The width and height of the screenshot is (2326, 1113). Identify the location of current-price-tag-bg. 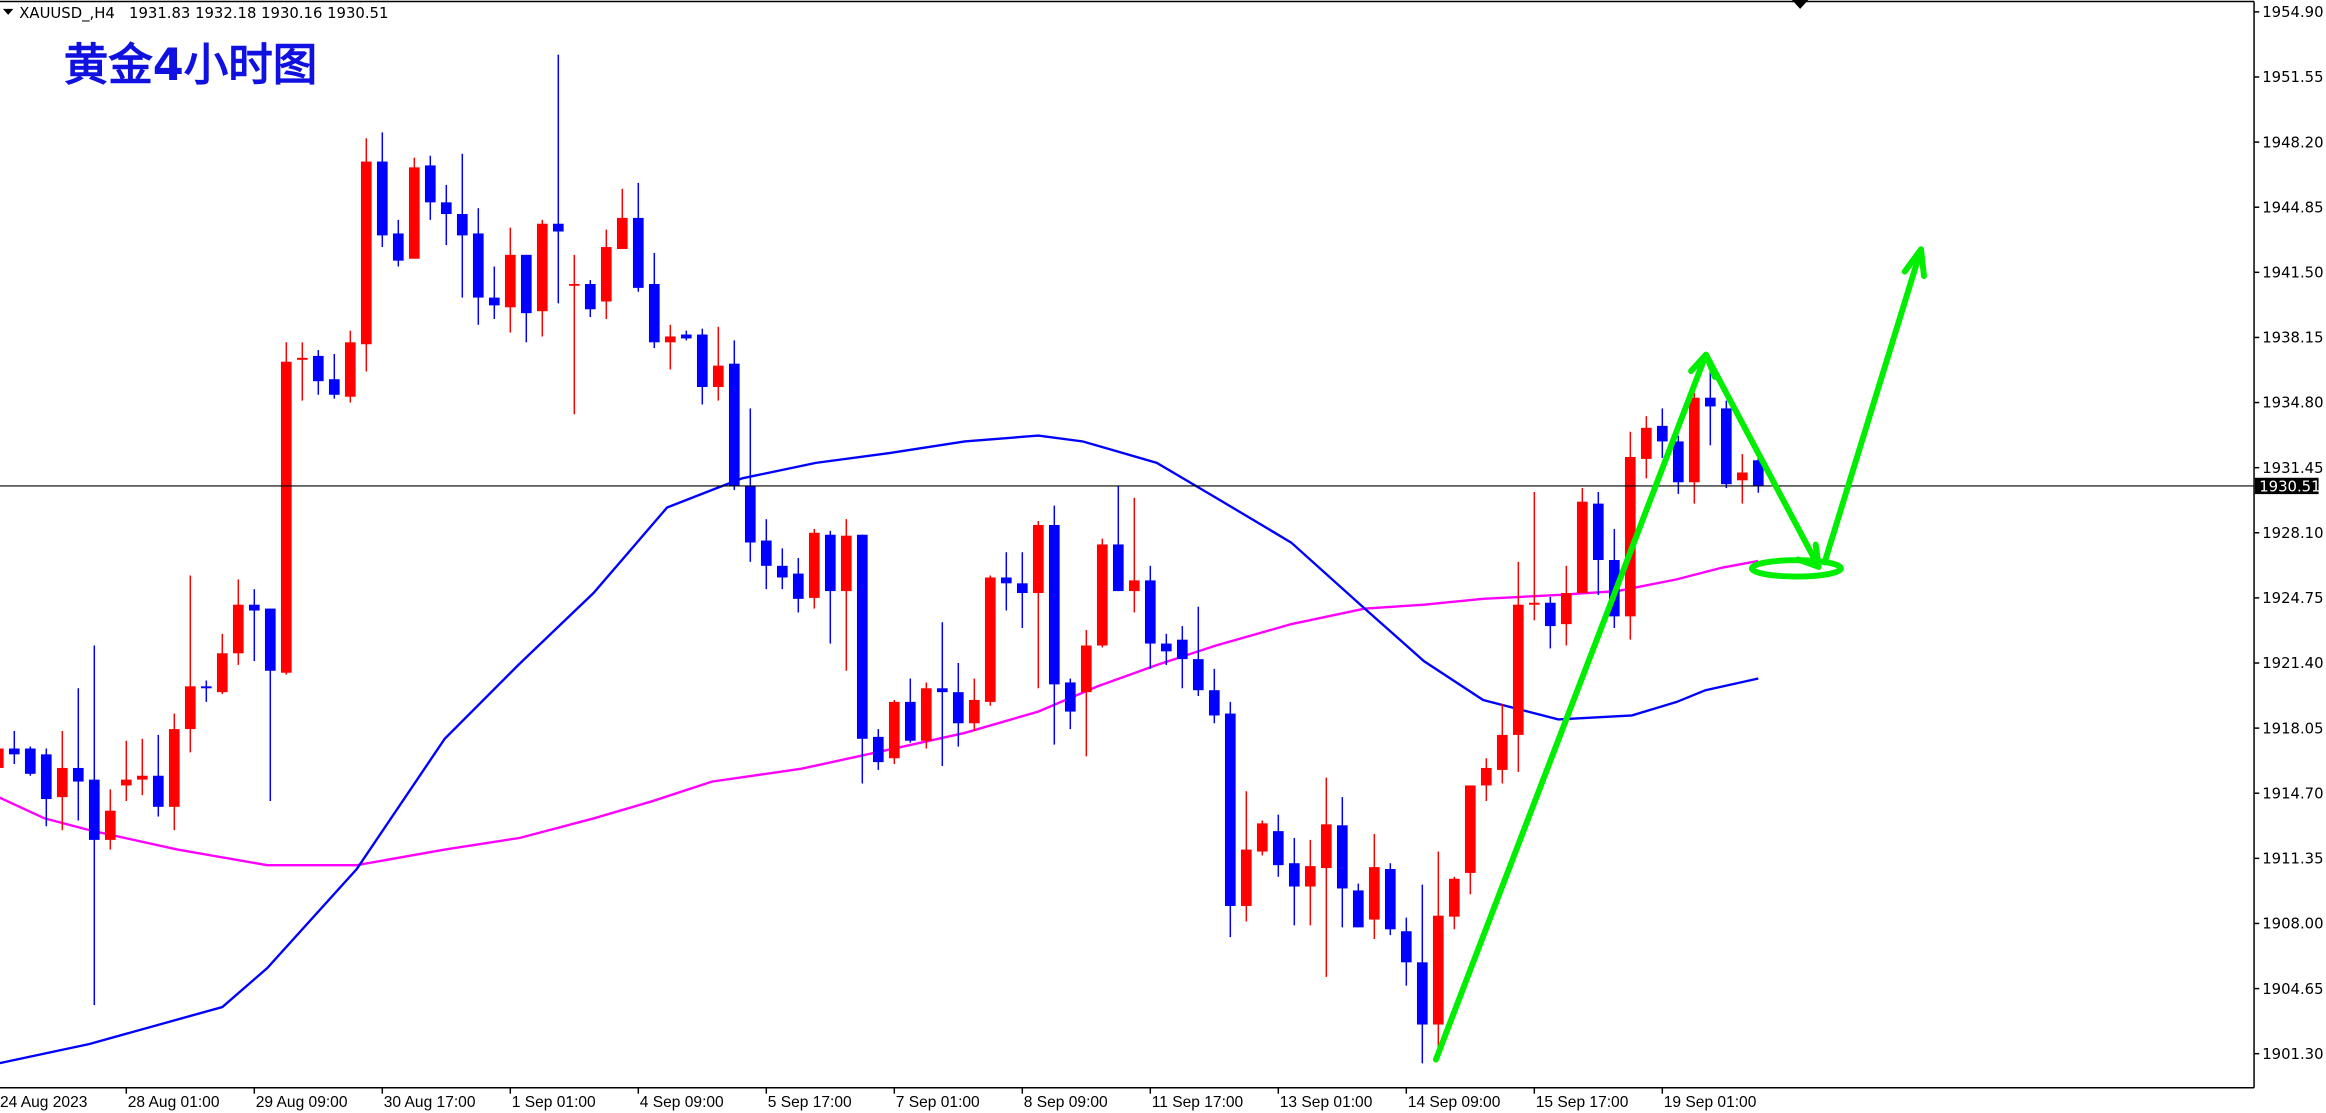
(2286, 486).